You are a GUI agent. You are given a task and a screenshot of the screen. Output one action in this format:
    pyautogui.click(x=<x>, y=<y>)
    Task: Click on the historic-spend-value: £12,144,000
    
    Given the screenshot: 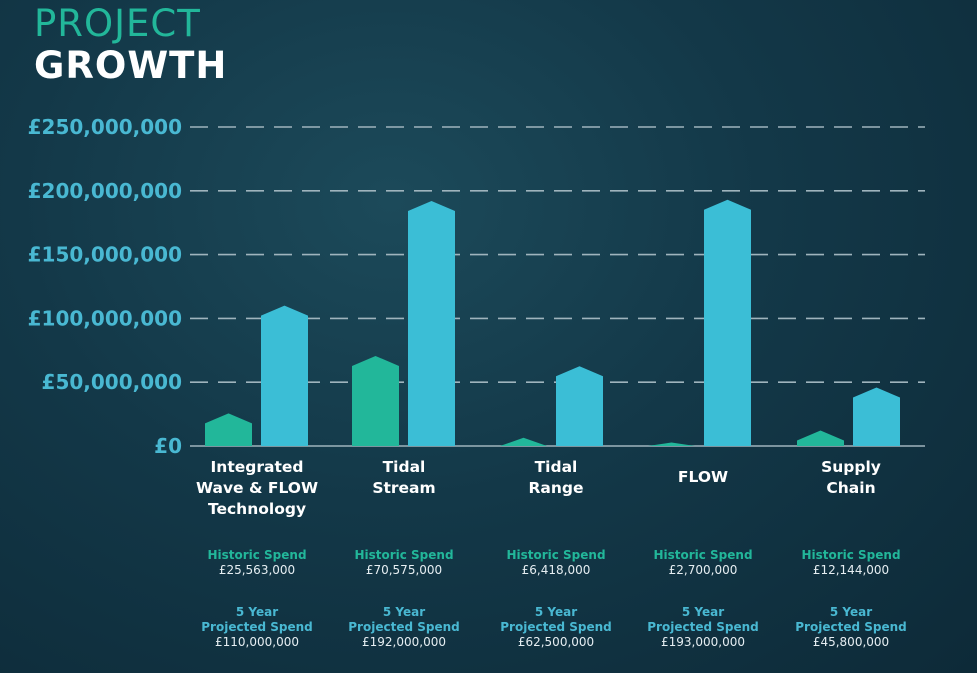 What is the action you would take?
    pyautogui.click(x=851, y=570)
    